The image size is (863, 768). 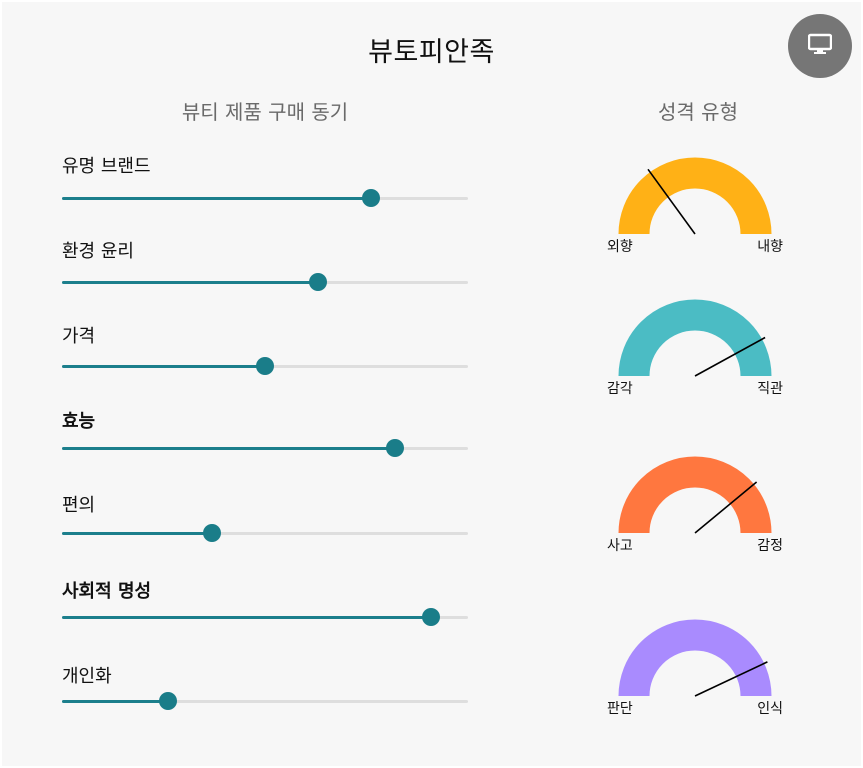 What do you see at coordinates (79, 336) in the screenshot?
I see `motive-label: 가격` at bounding box center [79, 336].